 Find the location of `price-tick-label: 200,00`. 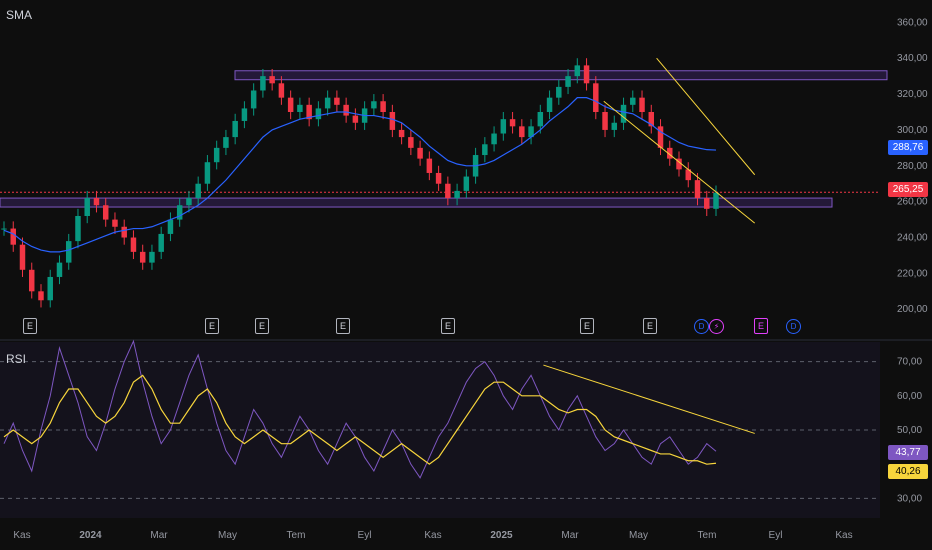

price-tick-label: 200,00 is located at coordinates (912, 309).